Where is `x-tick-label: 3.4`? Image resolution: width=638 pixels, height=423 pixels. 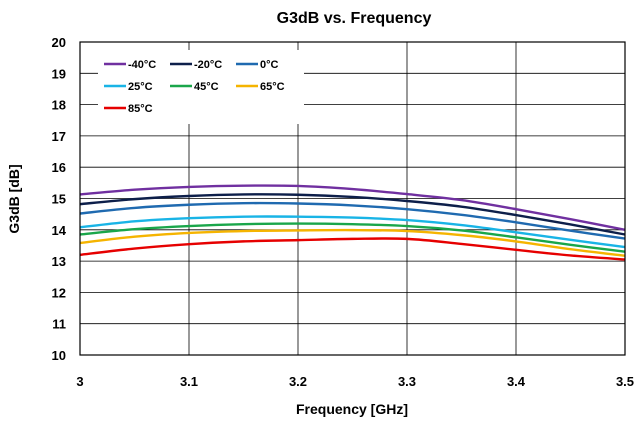
x-tick-label: 3.4 is located at coordinates (516, 381).